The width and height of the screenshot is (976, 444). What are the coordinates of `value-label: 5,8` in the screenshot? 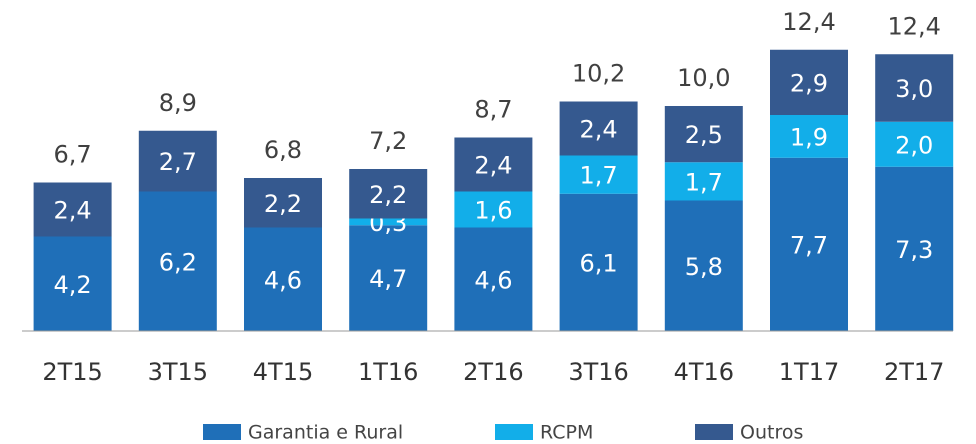 It's located at (704, 267).